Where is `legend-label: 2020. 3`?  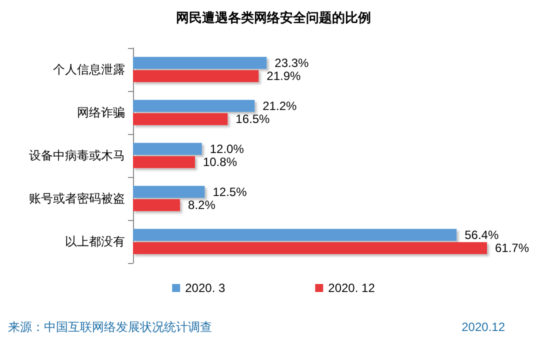 legend-label: 2020. 3 is located at coordinates (205, 288).